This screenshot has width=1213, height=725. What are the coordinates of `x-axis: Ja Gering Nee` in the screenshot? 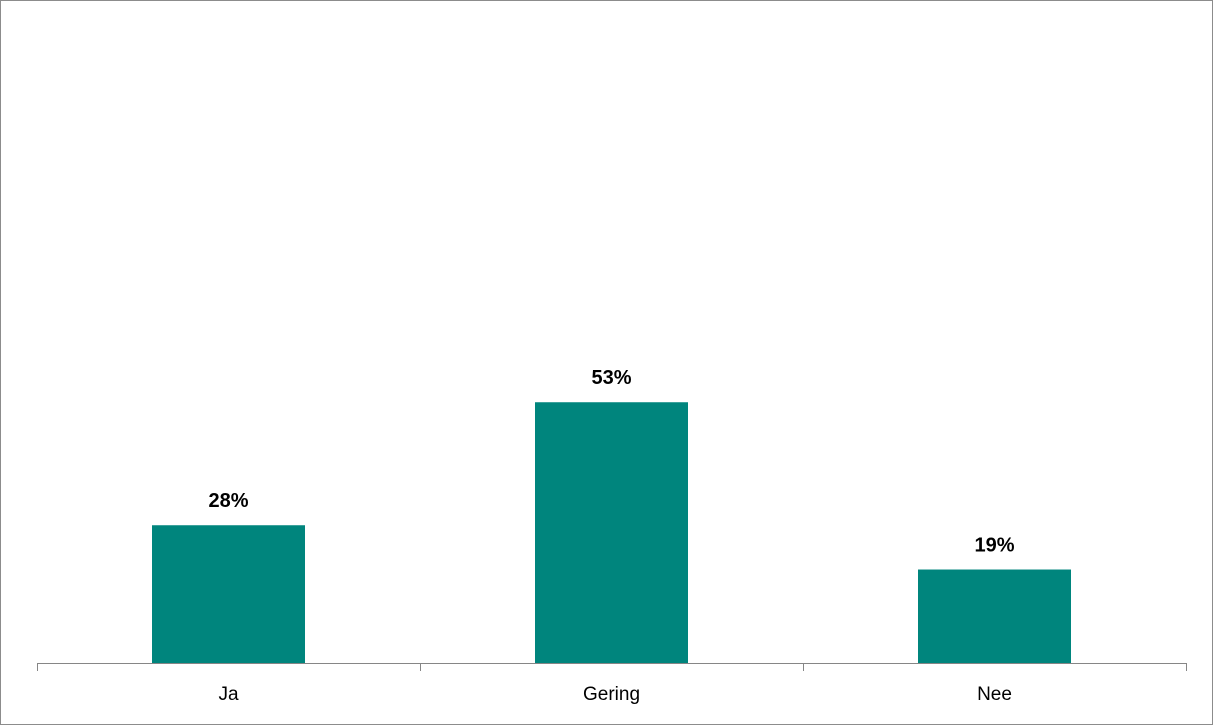 It's located at (612, 684).